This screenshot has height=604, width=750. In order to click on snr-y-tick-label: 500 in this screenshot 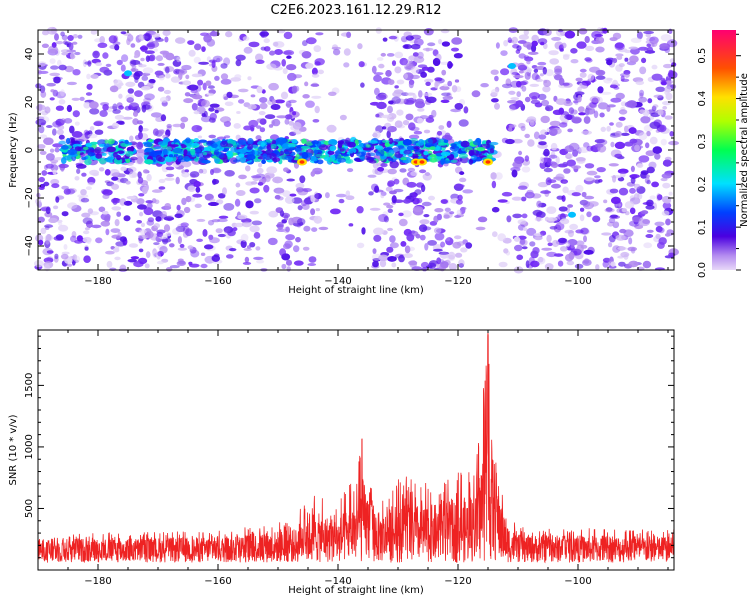, I will do `click(29, 508)`.